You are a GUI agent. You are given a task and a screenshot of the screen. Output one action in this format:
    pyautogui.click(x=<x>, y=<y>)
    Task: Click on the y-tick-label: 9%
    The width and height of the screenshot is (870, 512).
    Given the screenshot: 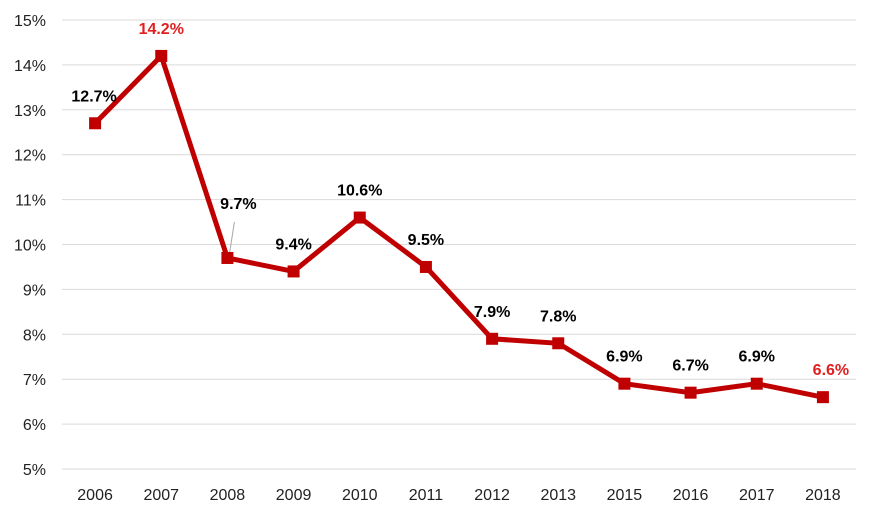 What is the action you would take?
    pyautogui.click(x=34, y=290)
    